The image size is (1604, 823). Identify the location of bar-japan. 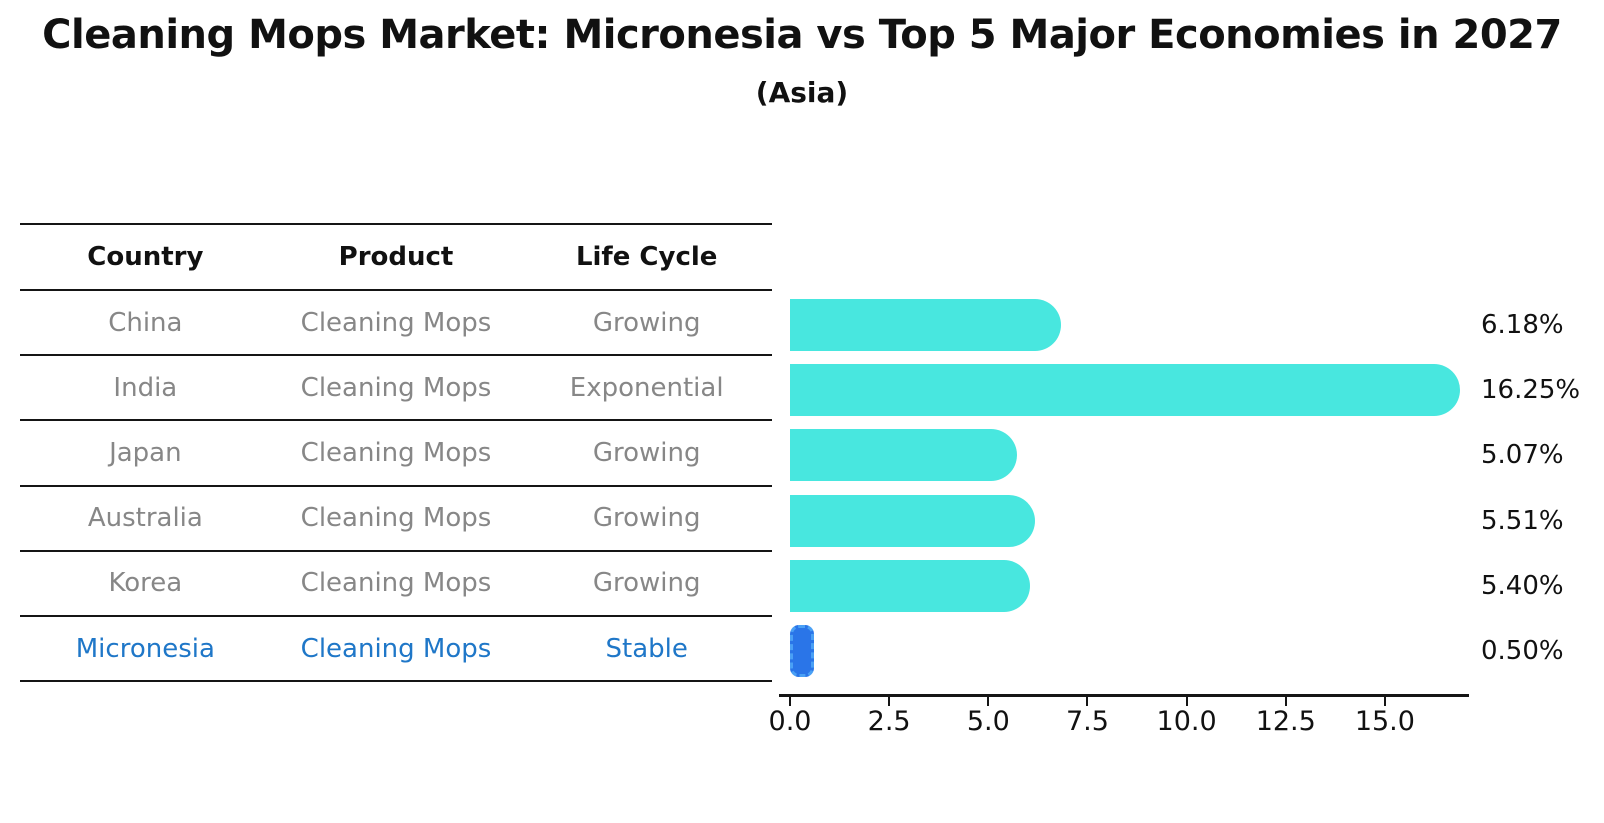
(904, 455).